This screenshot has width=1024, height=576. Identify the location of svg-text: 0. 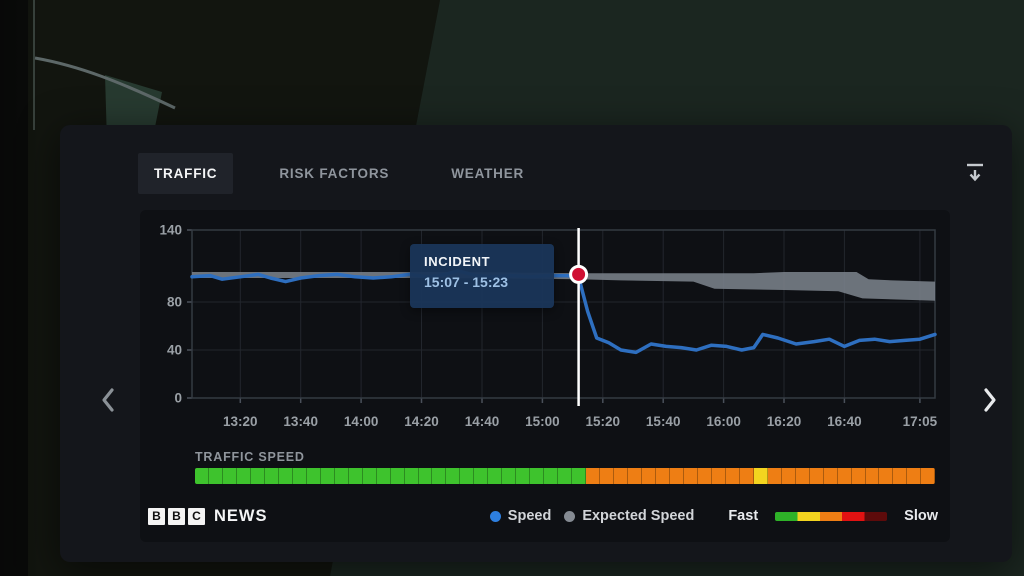
(178, 398).